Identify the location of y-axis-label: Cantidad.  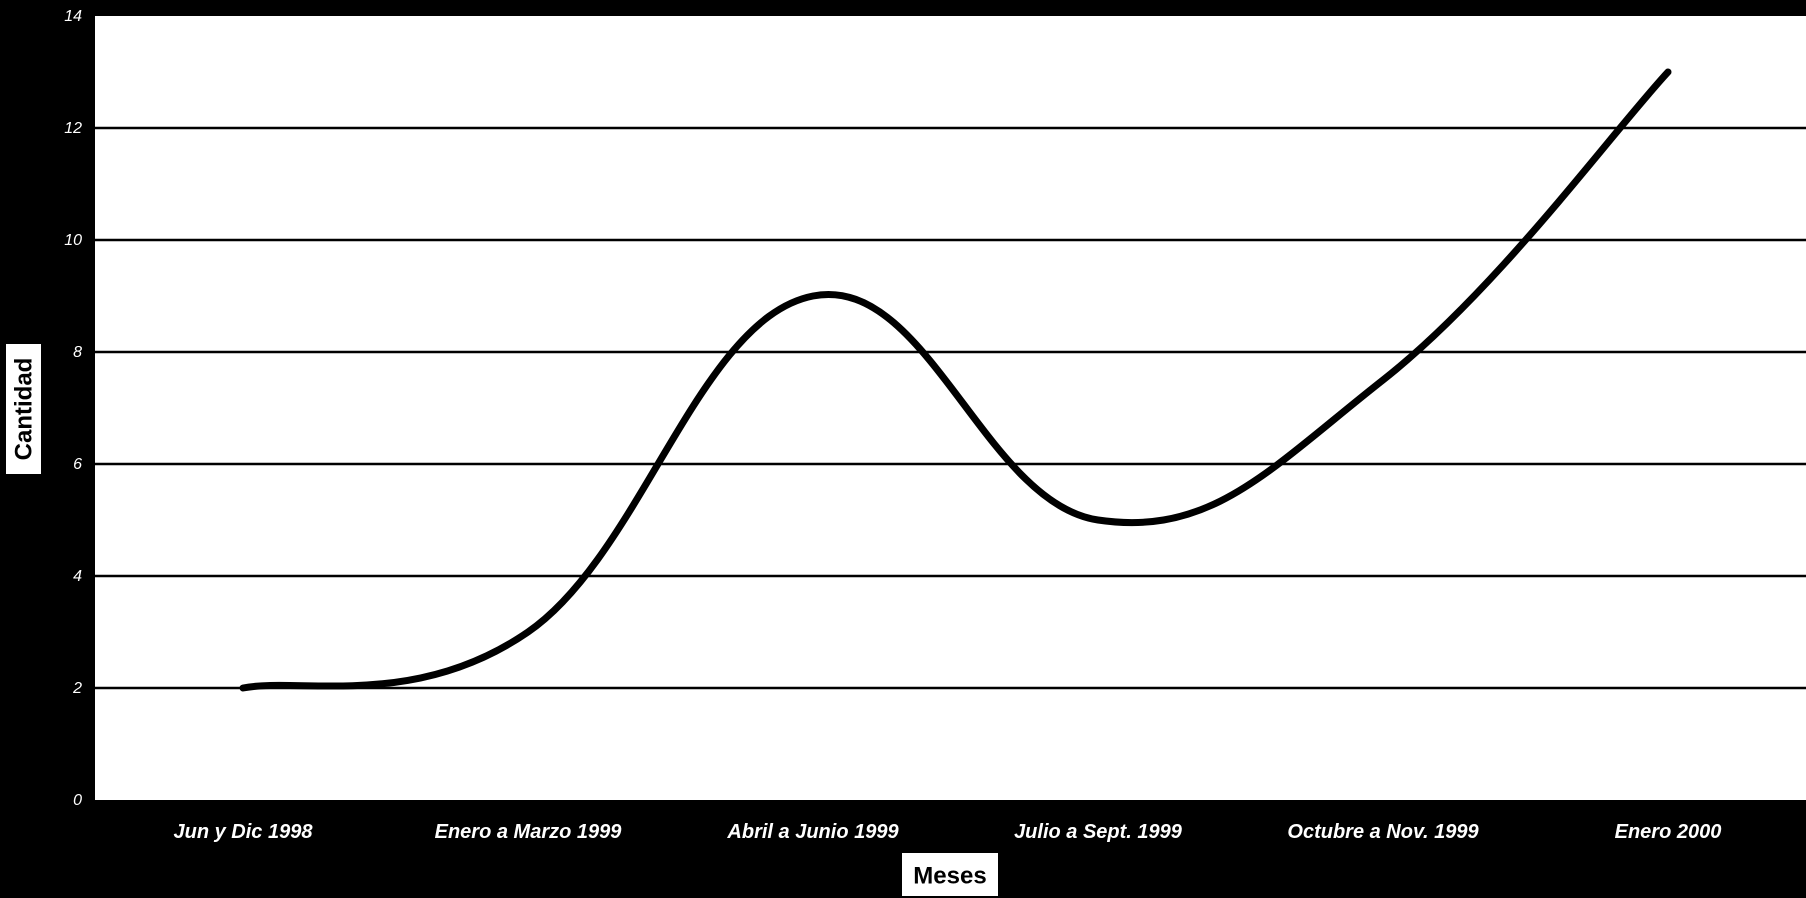
(24, 409).